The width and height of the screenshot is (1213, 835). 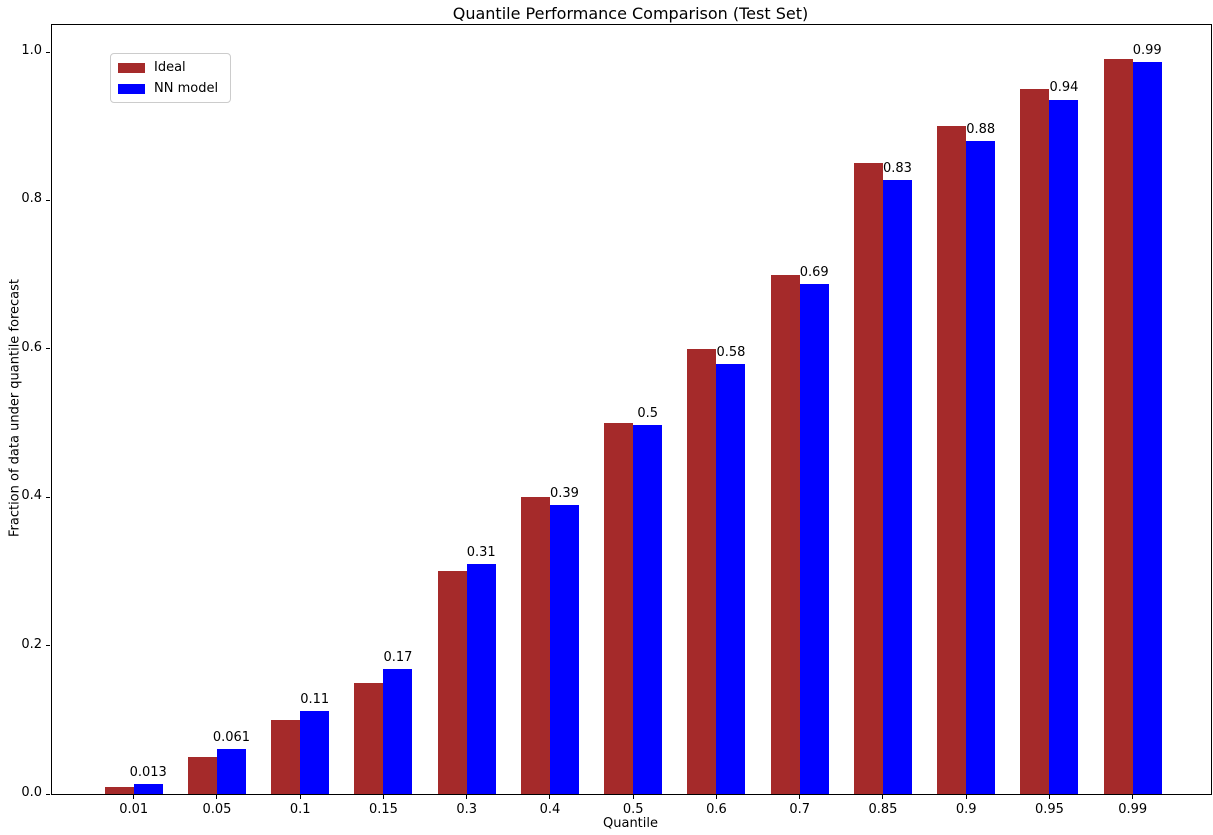 I want to click on y-tick-label: 0.6, so click(x=31, y=347).